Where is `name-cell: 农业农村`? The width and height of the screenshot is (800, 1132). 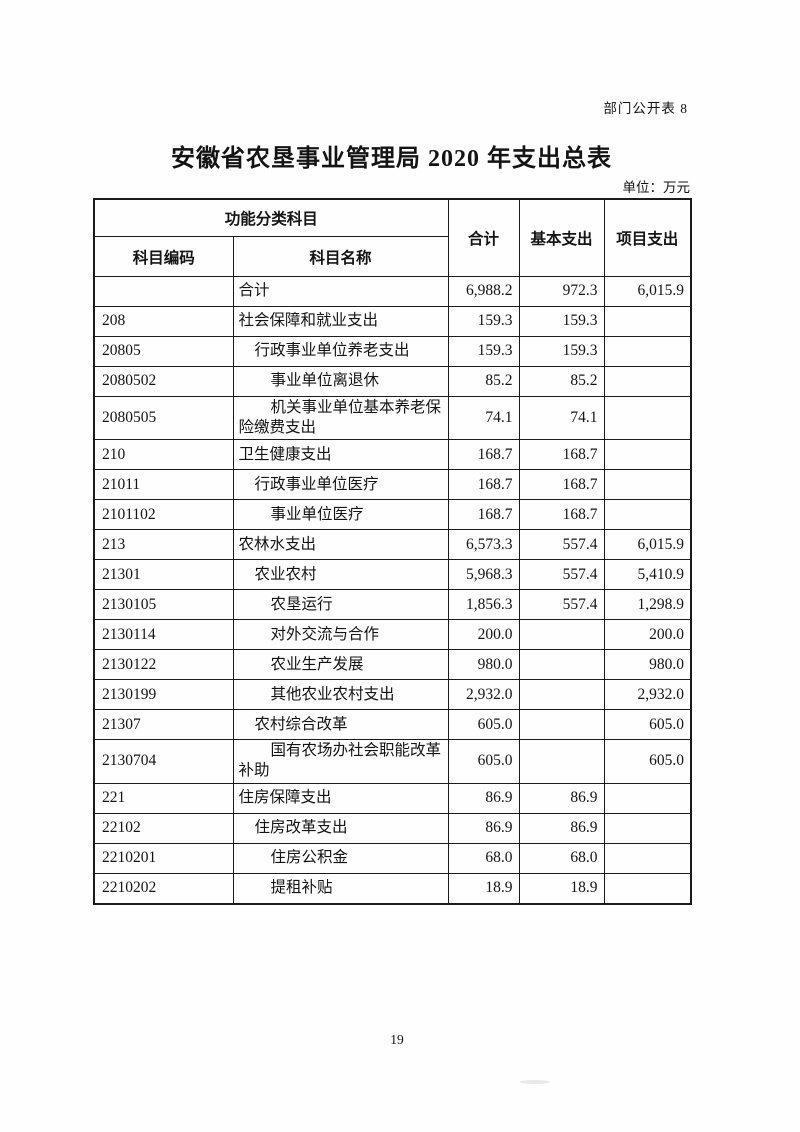
name-cell: 农业农村 is located at coordinates (340, 575).